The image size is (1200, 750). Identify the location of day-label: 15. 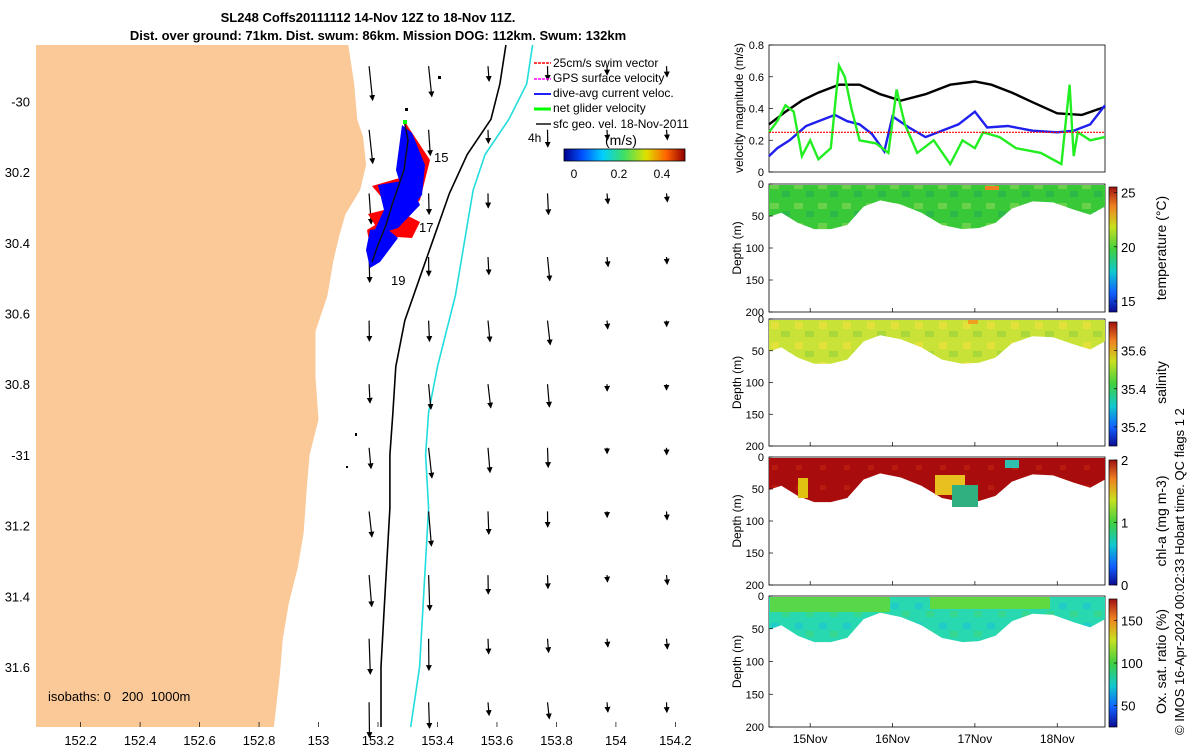
(441, 157).